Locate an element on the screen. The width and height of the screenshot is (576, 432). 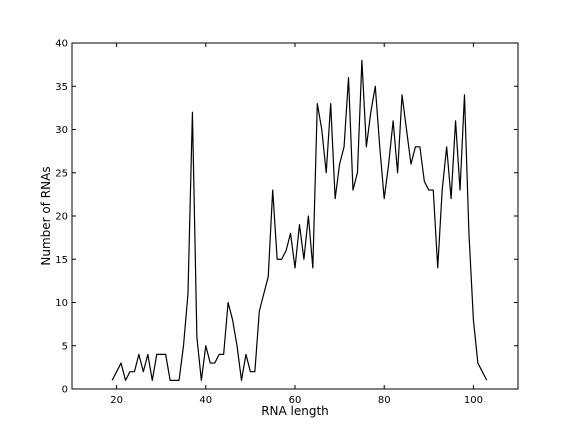
y-tick-label: 25 is located at coordinates (61, 173).